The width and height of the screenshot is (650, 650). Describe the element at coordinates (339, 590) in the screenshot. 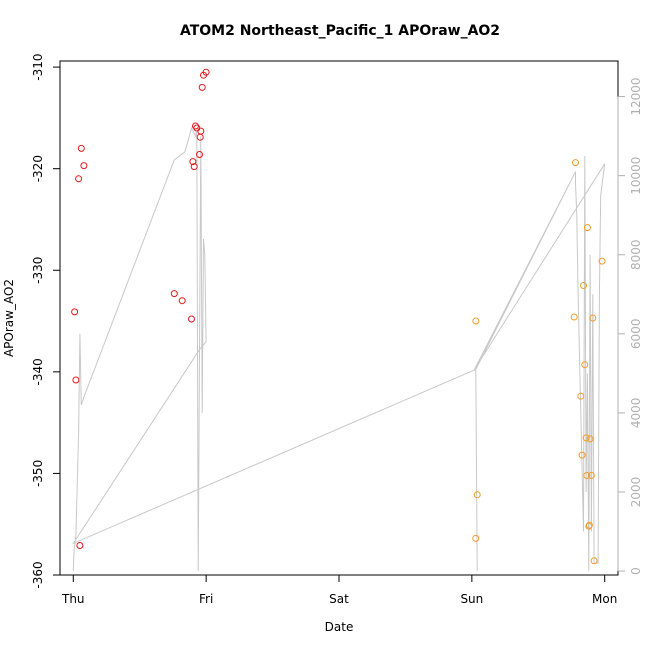

I see `x-axis: Thu Fri Sat Sun Mon` at that location.